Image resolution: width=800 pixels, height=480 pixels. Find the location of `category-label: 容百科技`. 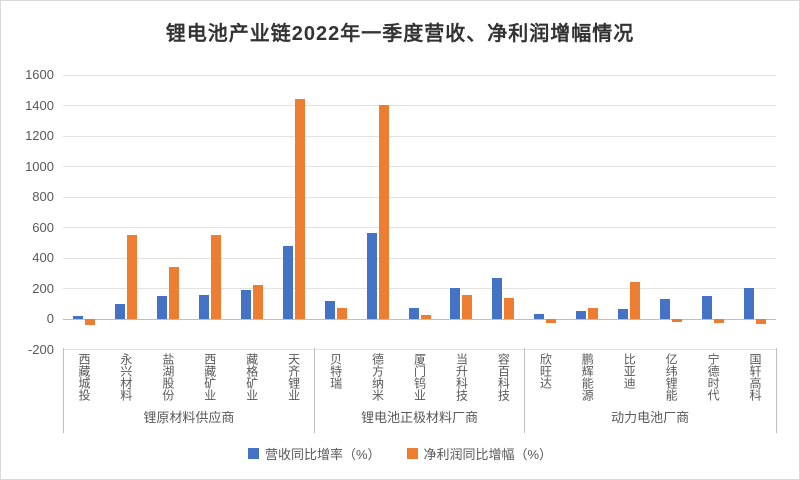

category-label: 容百科技 is located at coordinates (503, 377).